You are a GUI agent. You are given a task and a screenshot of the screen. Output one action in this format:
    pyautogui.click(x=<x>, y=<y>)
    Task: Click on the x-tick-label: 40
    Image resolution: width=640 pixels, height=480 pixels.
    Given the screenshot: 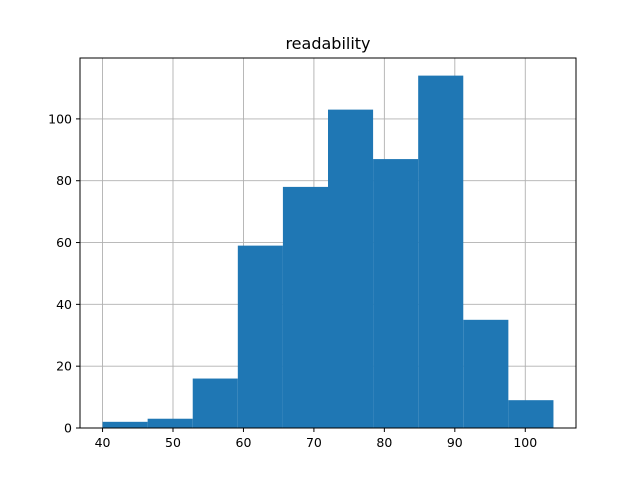 What is the action you would take?
    pyautogui.click(x=103, y=442)
    